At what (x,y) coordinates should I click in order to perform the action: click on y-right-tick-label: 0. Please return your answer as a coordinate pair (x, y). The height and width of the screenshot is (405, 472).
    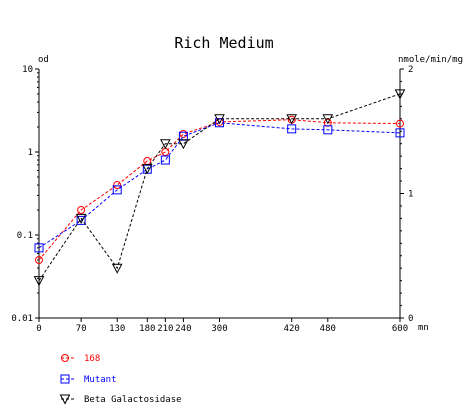
    Looking at the image, I should click on (410, 319).